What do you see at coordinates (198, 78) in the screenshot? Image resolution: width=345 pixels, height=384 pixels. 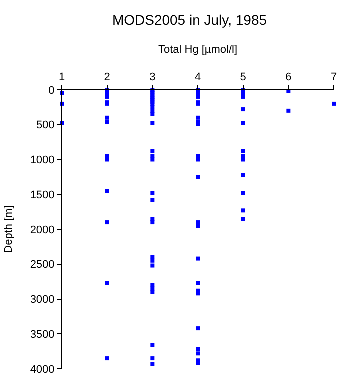 I see `x-tick-label: 4` at bounding box center [198, 78].